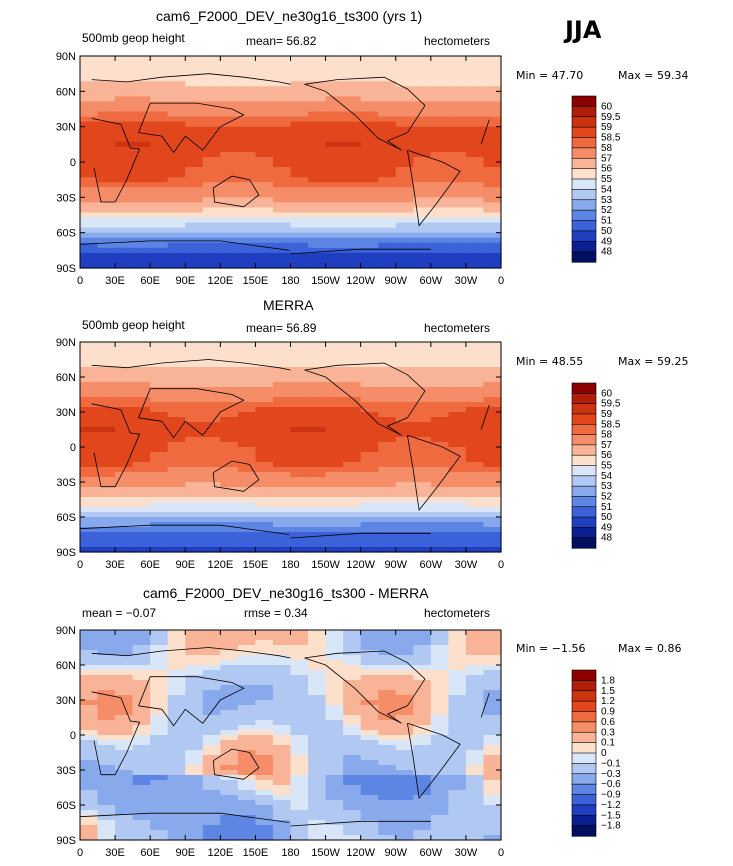 This screenshot has height=866, width=733. I want to click on x-tick-label: 90E, so click(185, 281).